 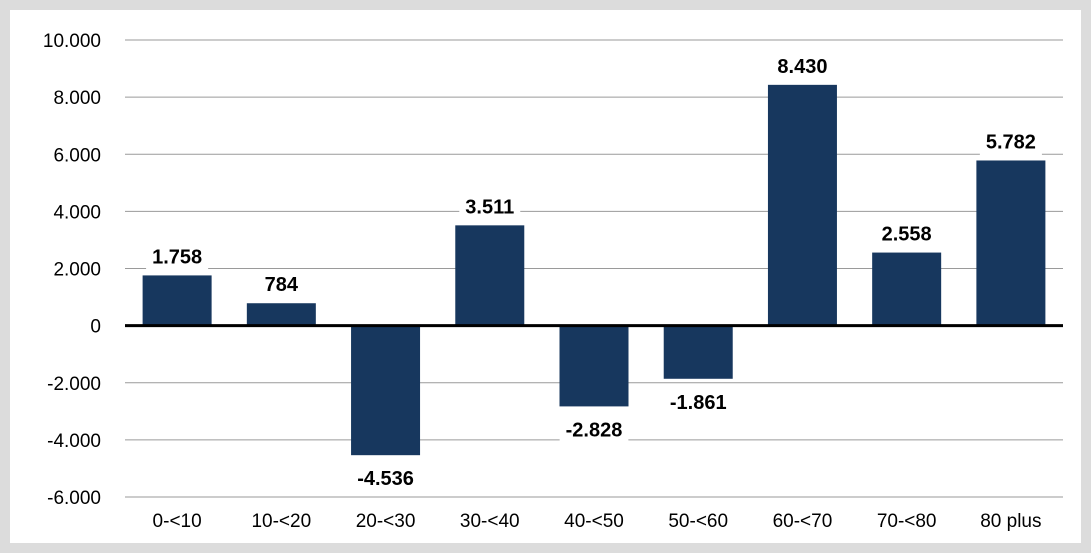 I want to click on y-tick-label: 10.000, so click(x=72, y=41).